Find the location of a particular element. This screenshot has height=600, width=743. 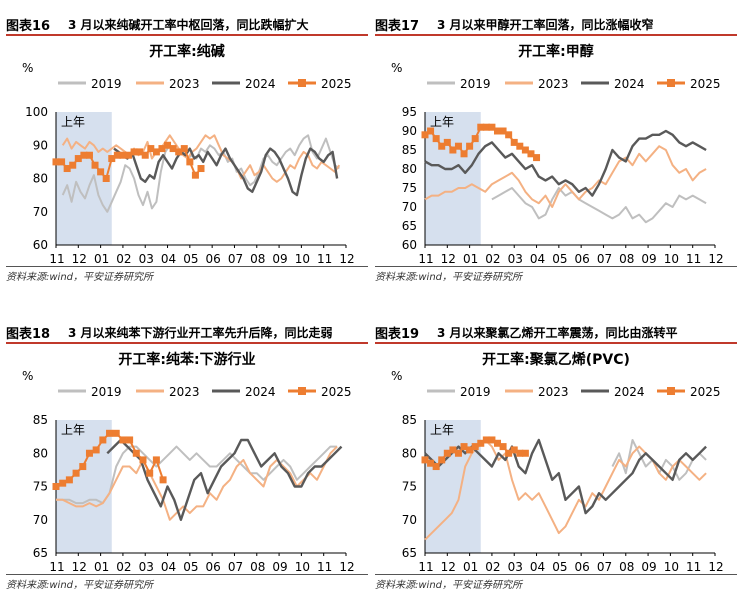

figure-heading: 3 月以来纯碱开工率中枢回落，同比跌幅扩大 is located at coordinates (188, 25).